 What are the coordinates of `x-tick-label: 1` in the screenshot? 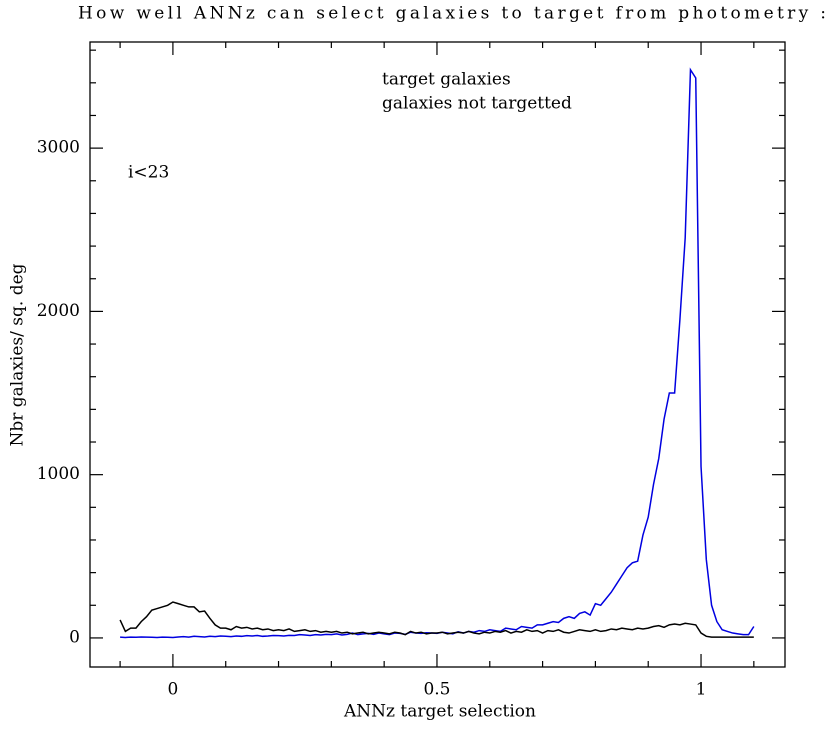 It's located at (701, 690).